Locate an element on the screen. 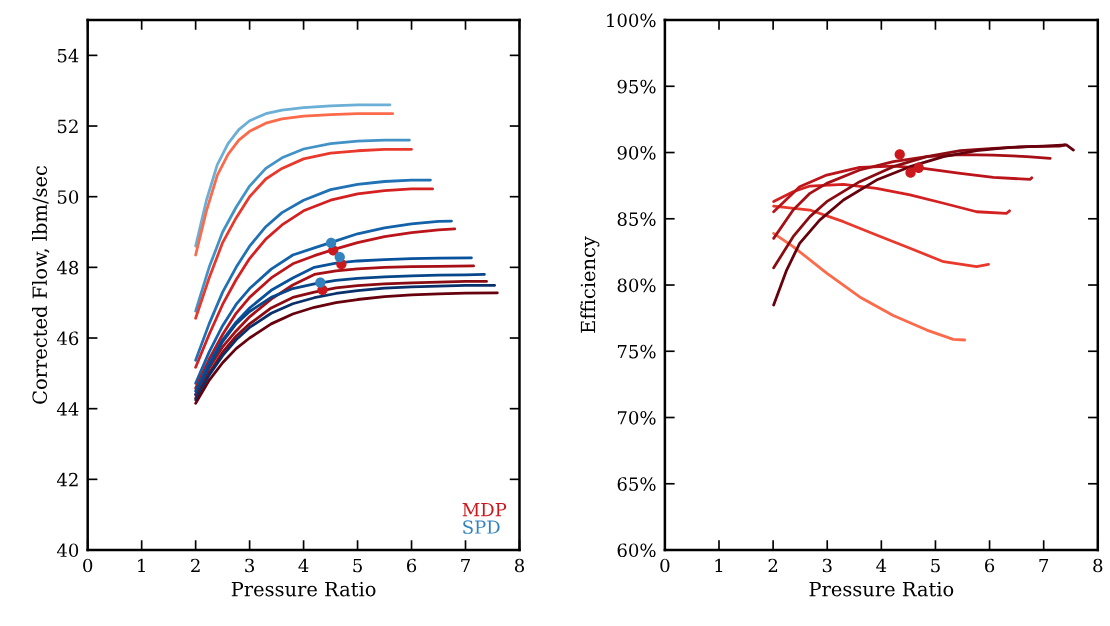 The width and height of the screenshot is (1110, 626). y-tick-label: 50 is located at coordinates (68, 197).